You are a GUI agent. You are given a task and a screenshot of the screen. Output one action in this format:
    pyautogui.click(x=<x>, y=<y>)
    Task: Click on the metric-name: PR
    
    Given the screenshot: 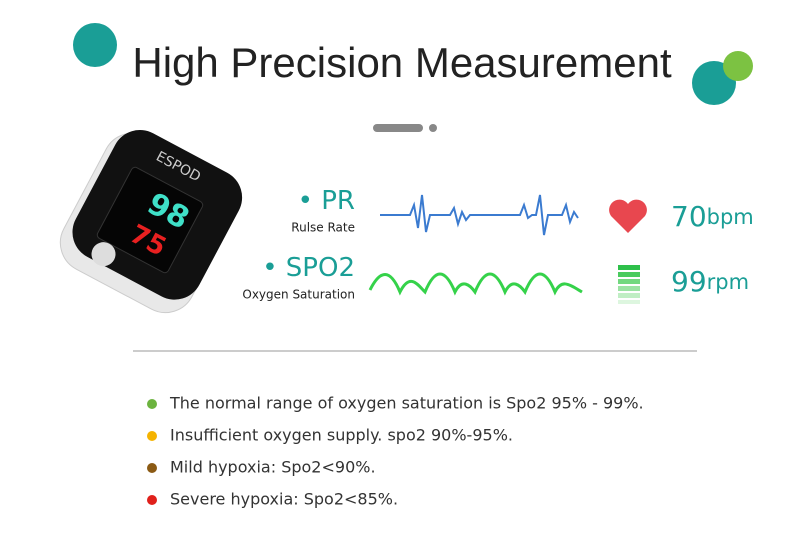 What is the action you would take?
    pyautogui.click(x=338, y=201)
    